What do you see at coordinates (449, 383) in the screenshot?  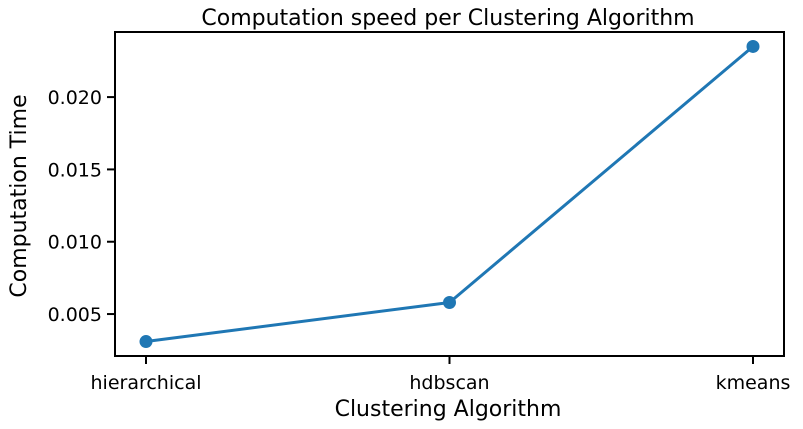 I see `x-tick-label: hdbscan` at bounding box center [449, 383].